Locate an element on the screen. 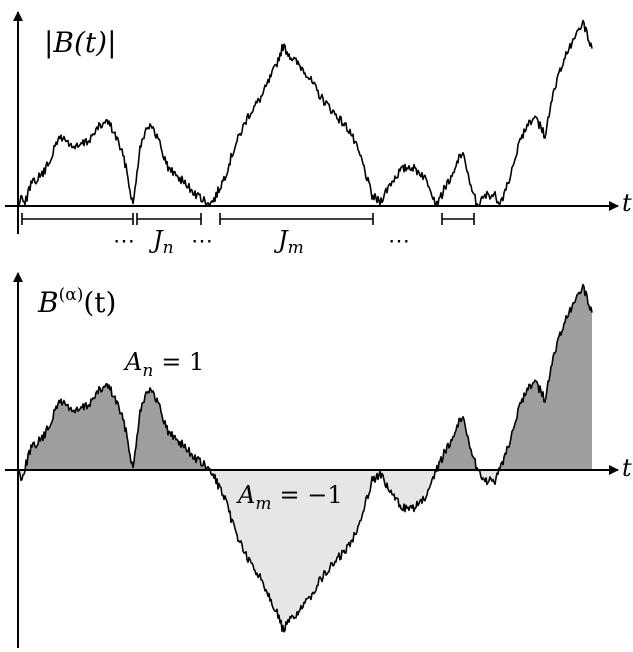  interval-jn-label: Jn is located at coordinates (161, 242).